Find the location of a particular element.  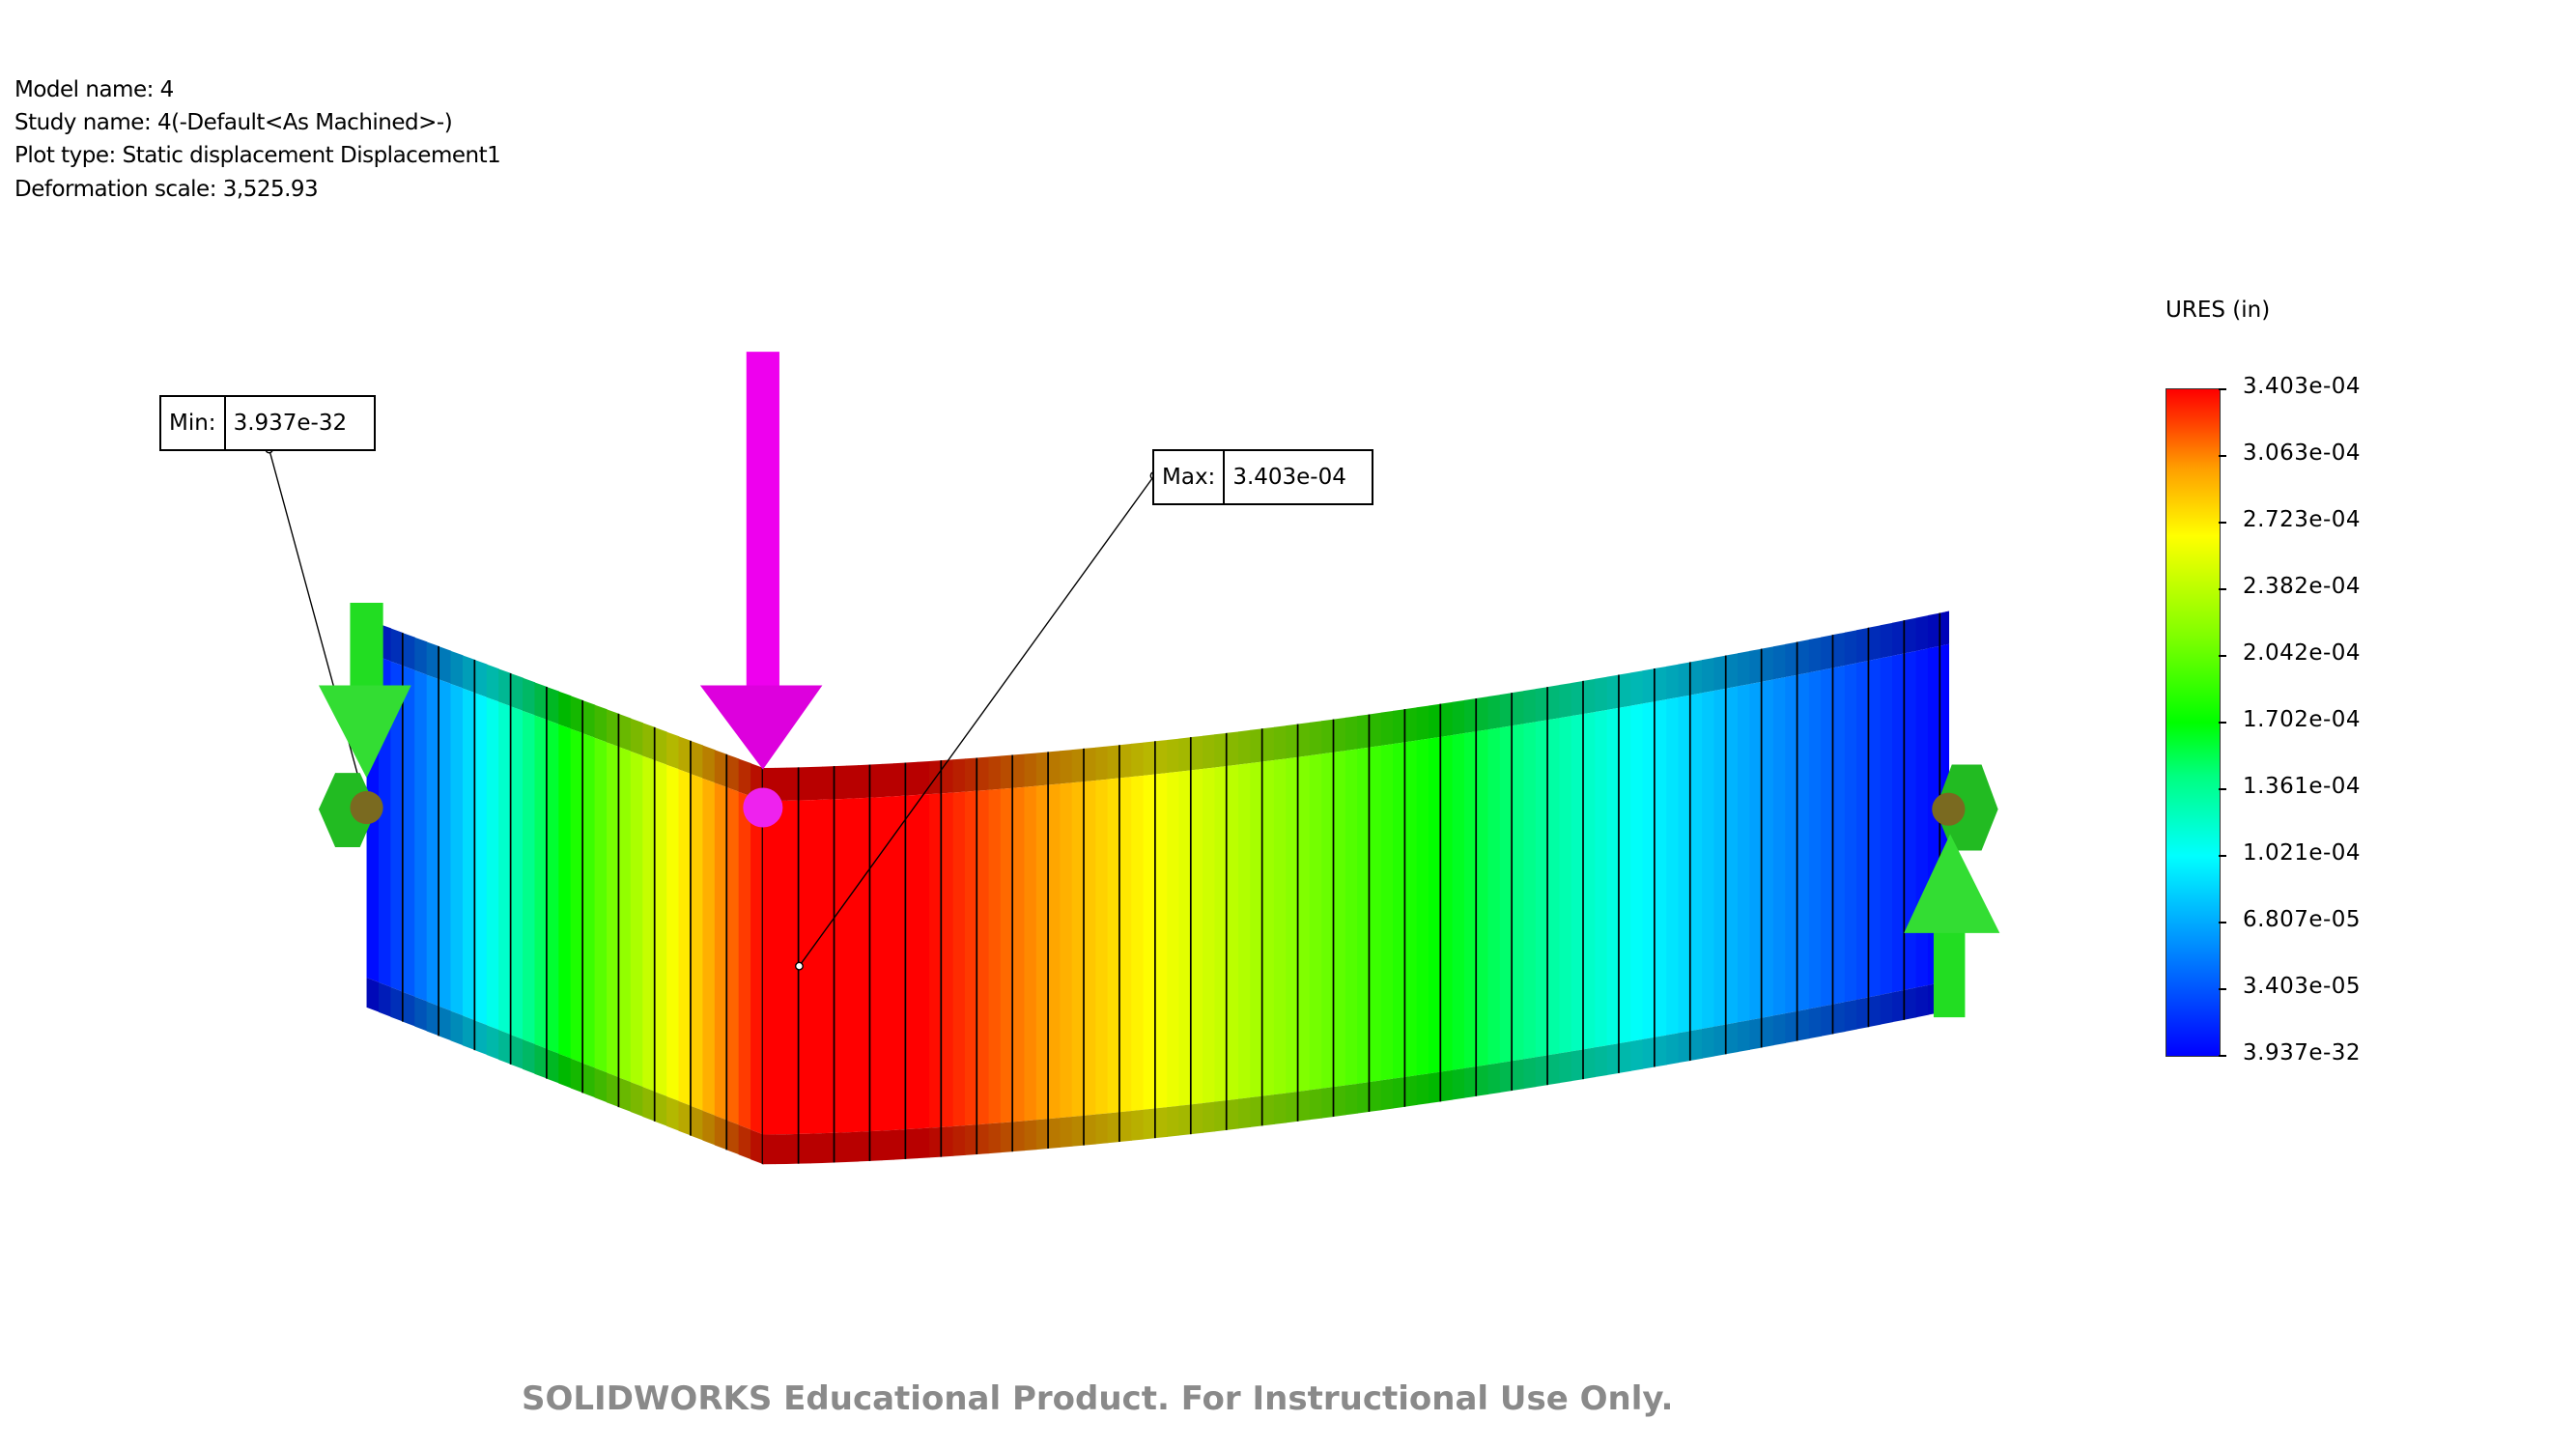

min-probe-label: Min: 3.937e-32 is located at coordinates (267, 423).